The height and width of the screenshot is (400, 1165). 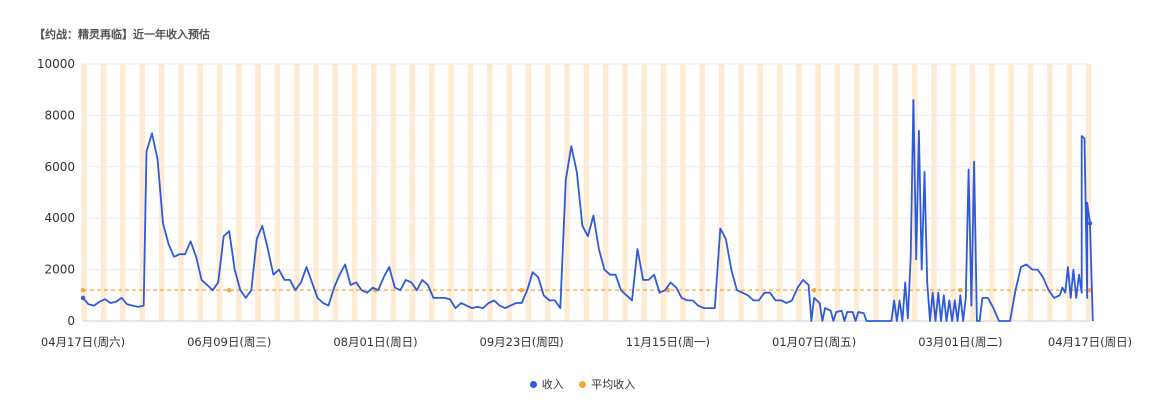 What do you see at coordinates (59, 218) in the screenshot?
I see `y-tick-label: 4000` at bounding box center [59, 218].